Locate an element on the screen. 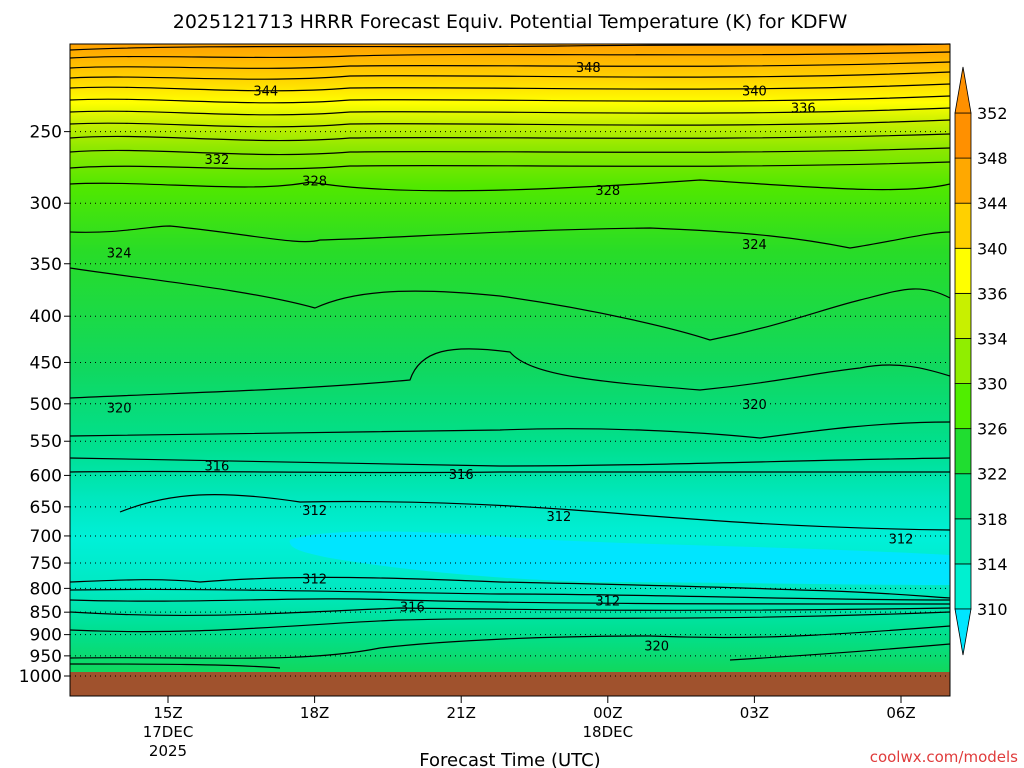 Image resolution: width=1024 pixels, height=768 pixels. y-tick-label-350: 350 is located at coordinates (46, 265).